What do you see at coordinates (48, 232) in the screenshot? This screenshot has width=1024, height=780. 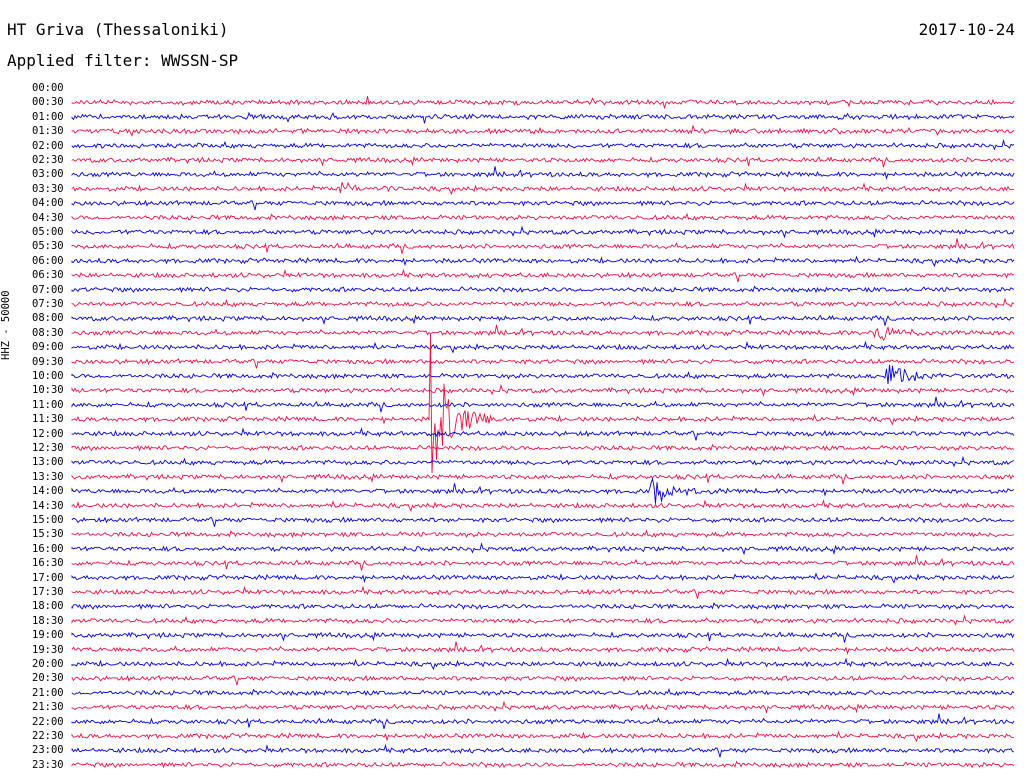 I see `time-tick-label: 05:00` at bounding box center [48, 232].